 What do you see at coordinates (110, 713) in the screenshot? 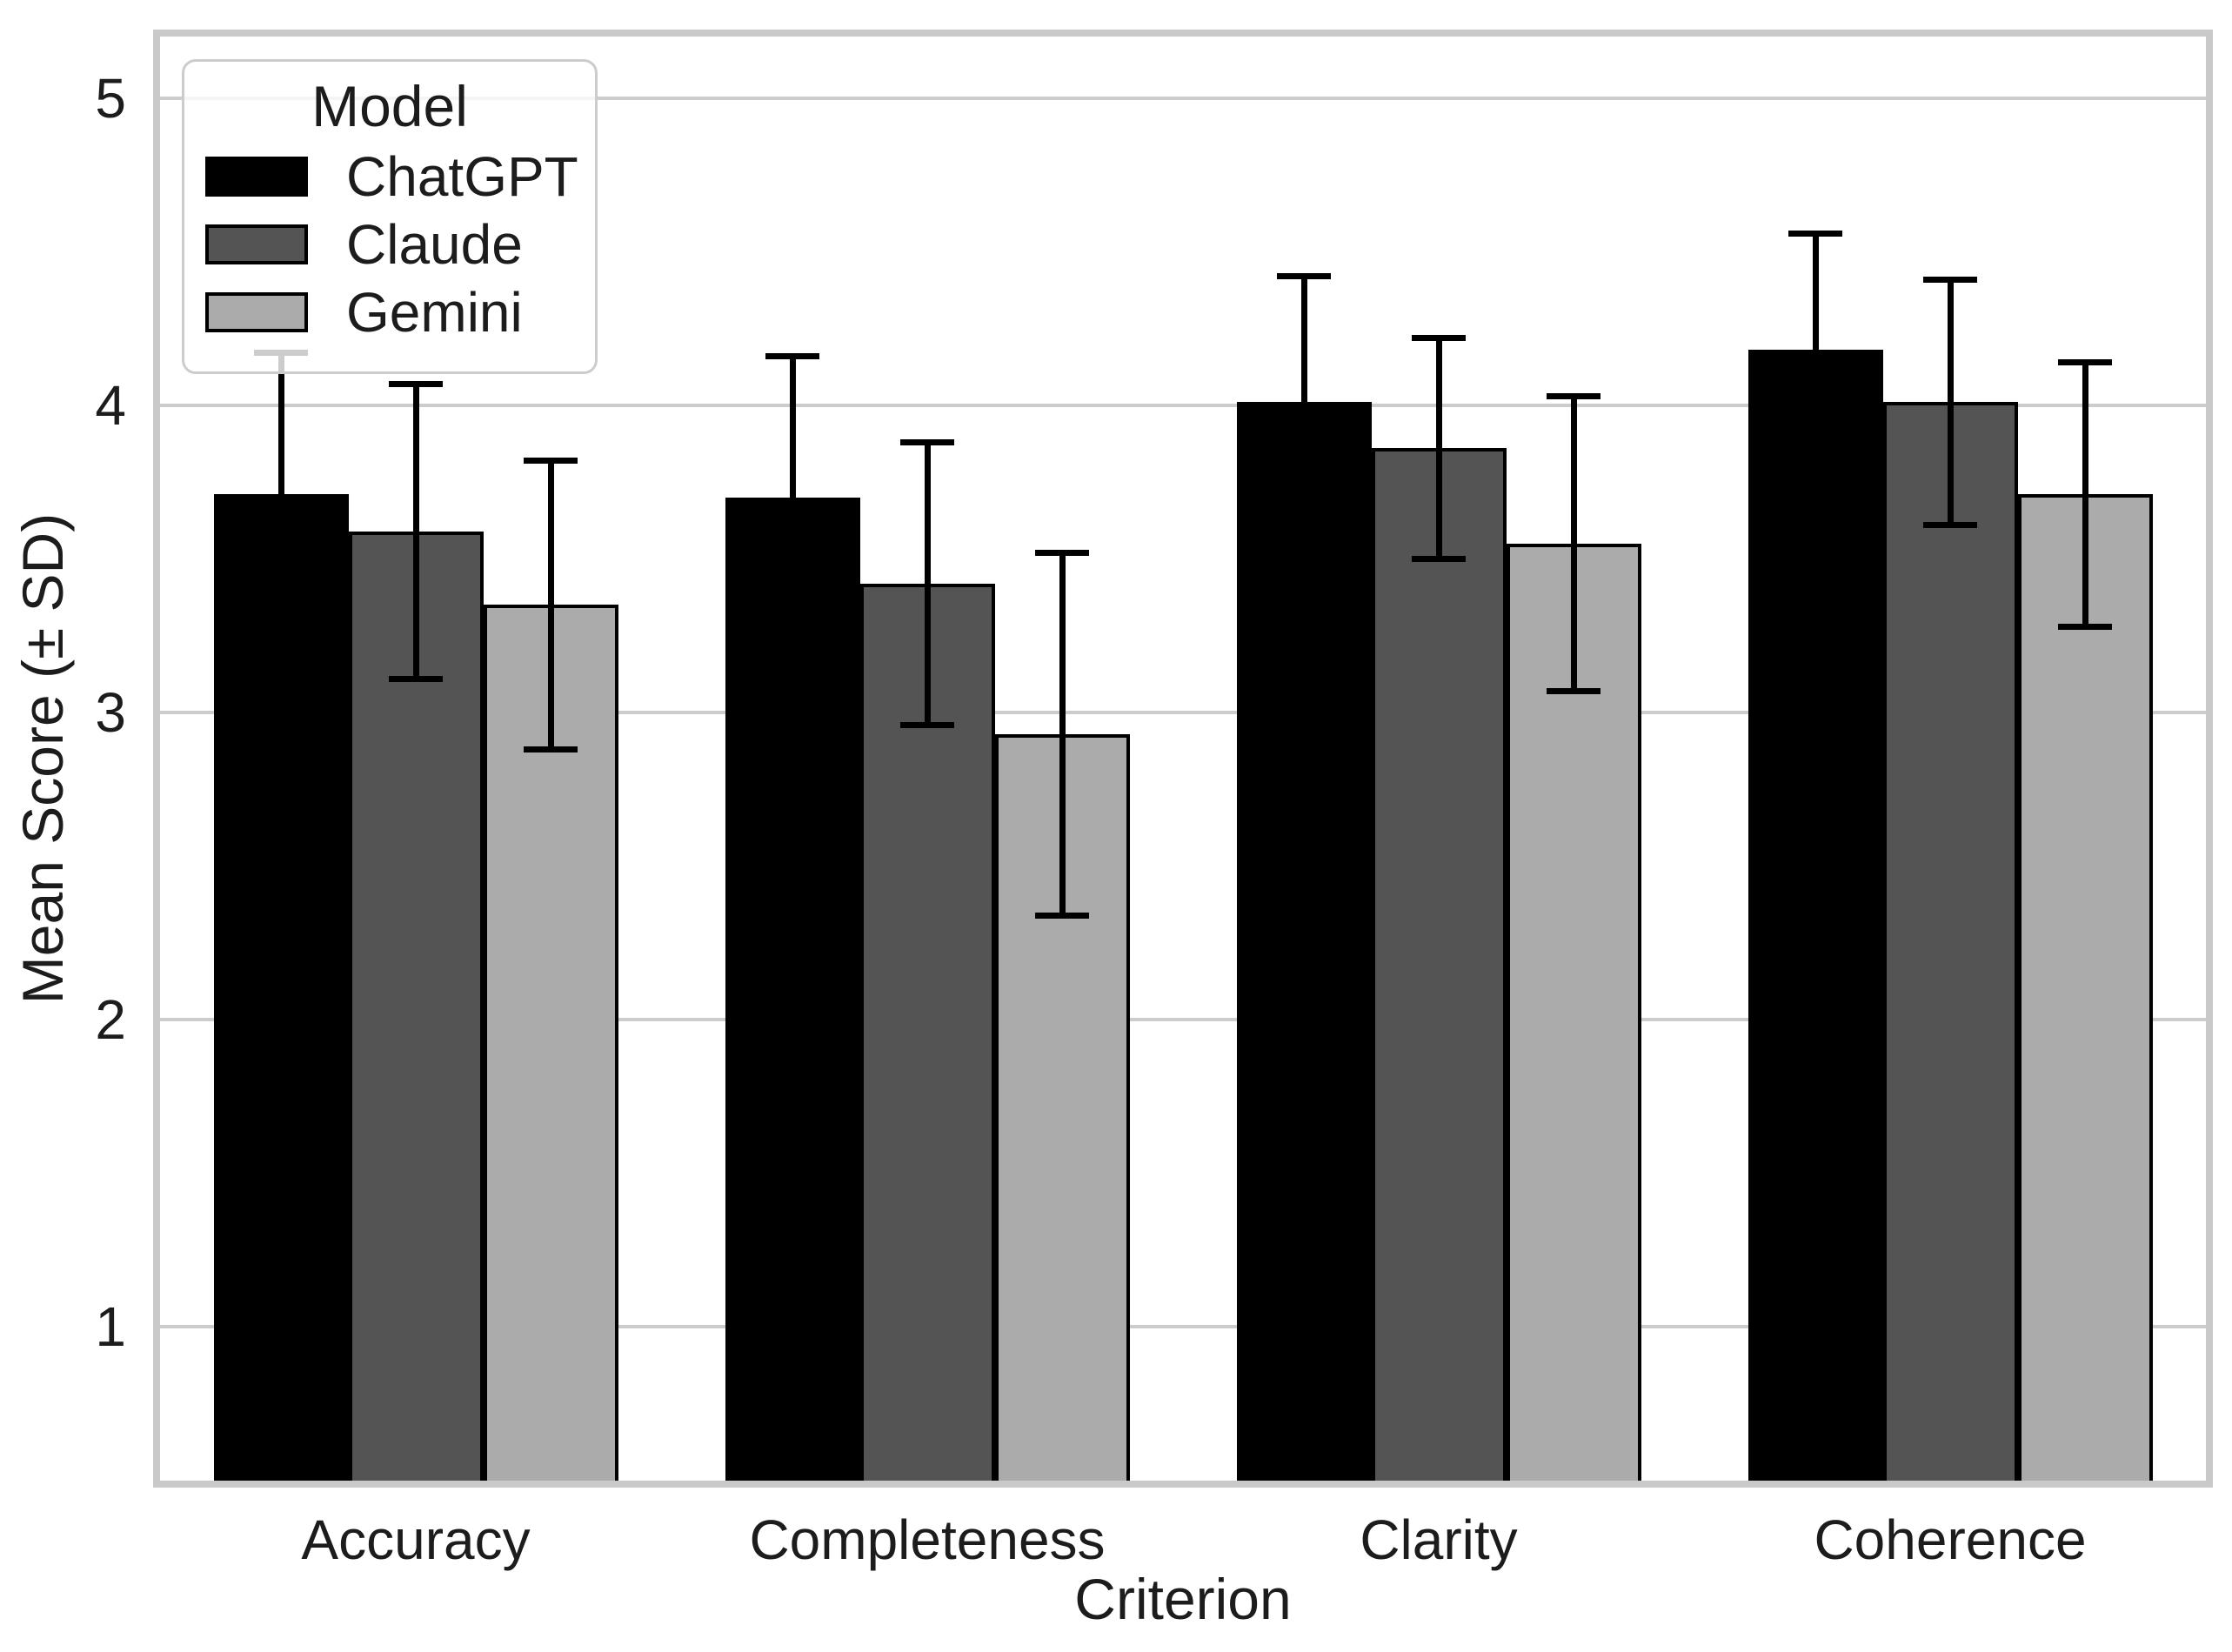
I see `y-tick-label-3: 3` at bounding box center [110, 713].